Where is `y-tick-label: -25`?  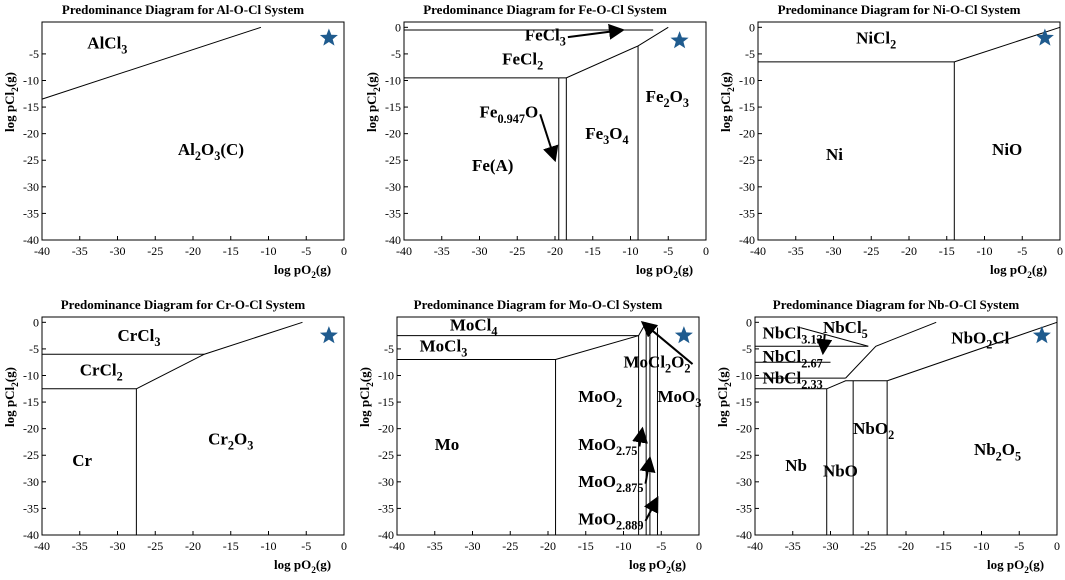
y-tick-label: -25 is located at coordinates (744, 455).